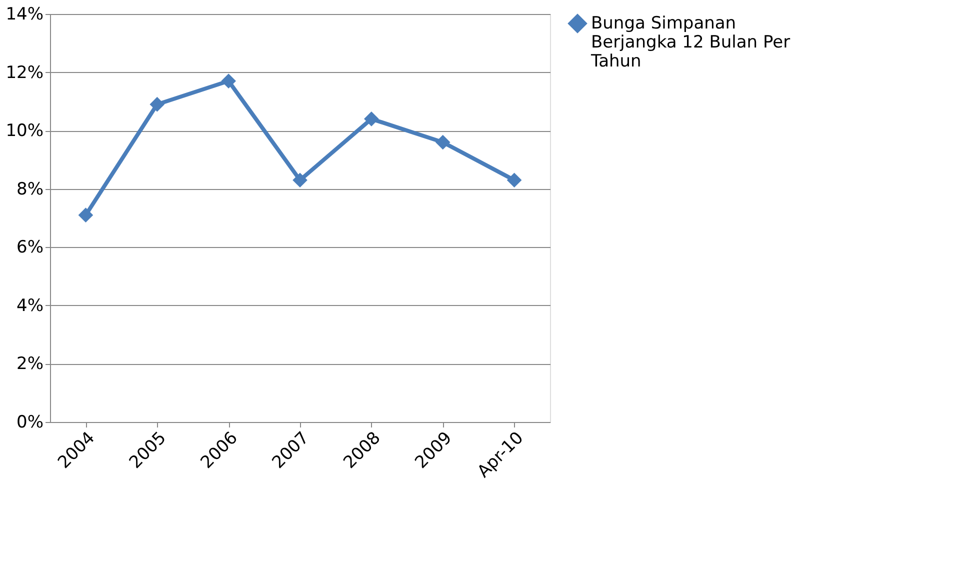 This screenshot has width=972, height=569. I want to click on legend-label: Bunga Simpanan Berjangka 12 Bulan Per Tahun, so click(690, 43).